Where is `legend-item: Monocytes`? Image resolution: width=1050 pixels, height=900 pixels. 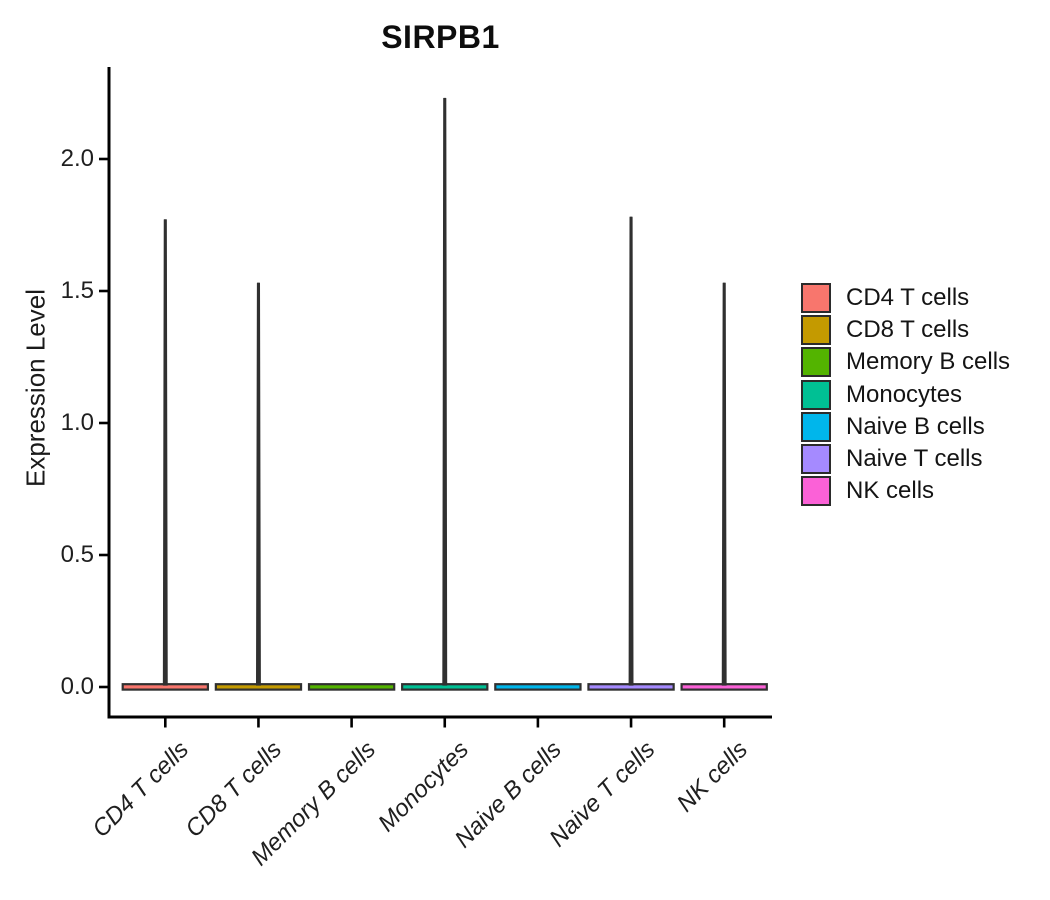 legend-item: Monocytes is located at coordinates (905, 394).